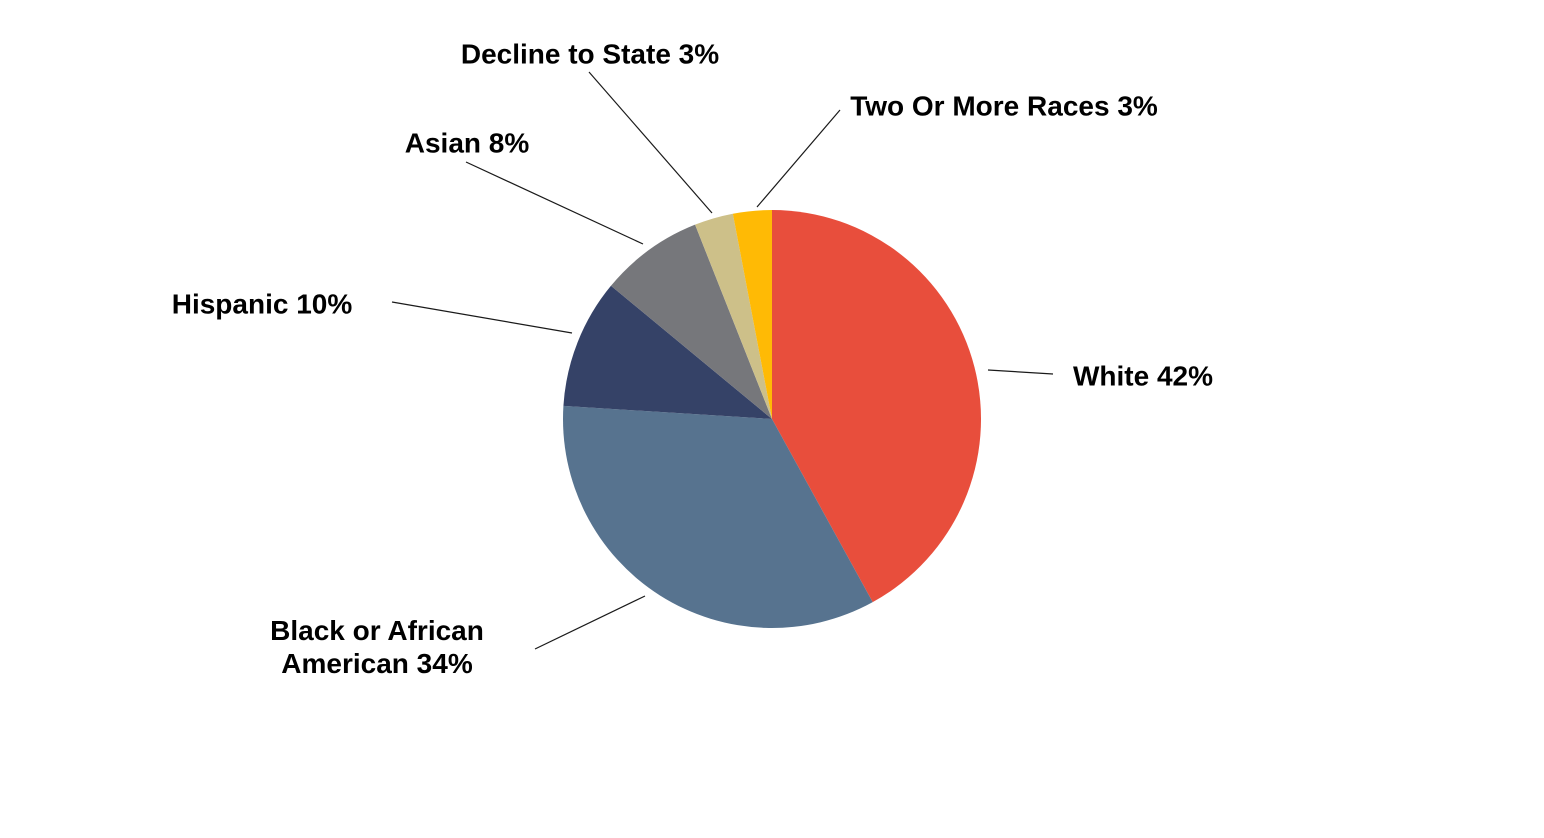  What do you see at coordinates (877, 406) in the screenshot?
I see `pie-slice-white` at bounding box center [877, 406].